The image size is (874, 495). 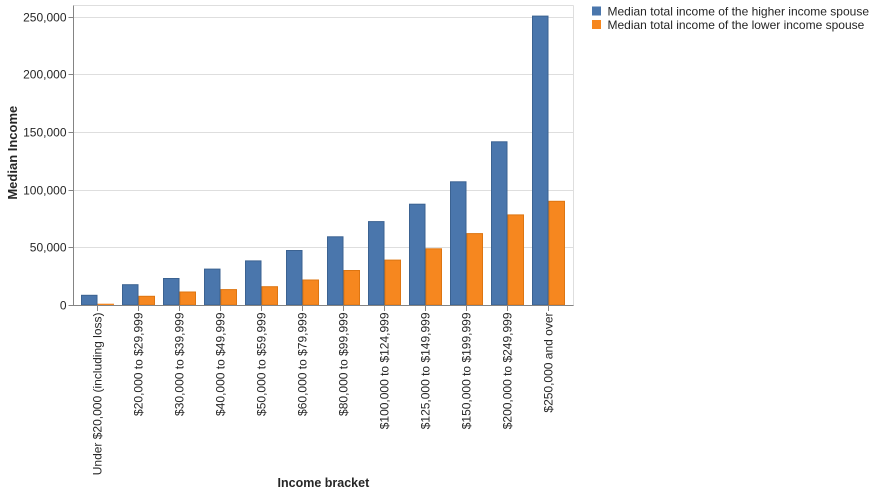 What do you see at coordinates (426, 370) in the screenshot?
I see `svg-text: $125,000 to $149,999` at bounding box center [426, 370].